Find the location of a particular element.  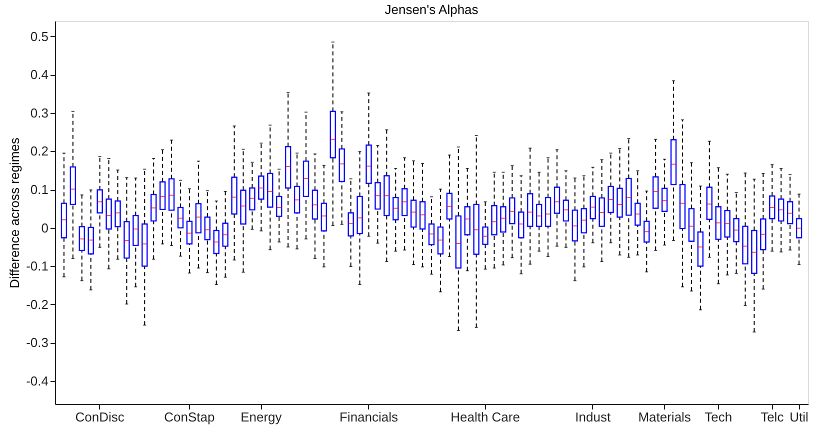

x-tick-label: Indust is located at coordinates (593, 417).